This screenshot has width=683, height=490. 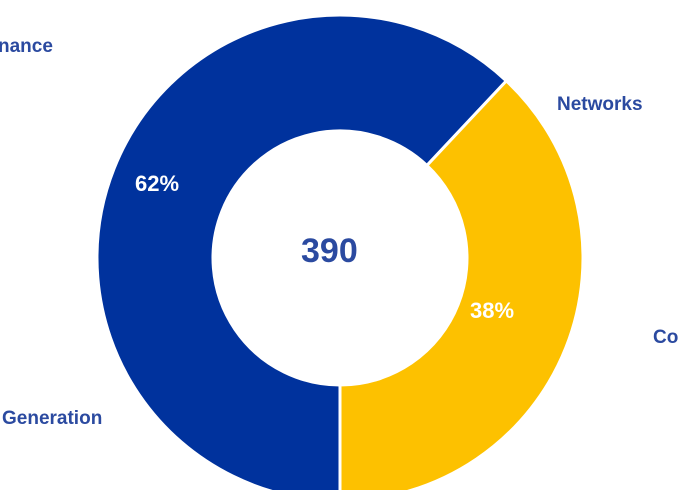 I want to click on networks-percent-label: 38%, so click(x=492, y=310).